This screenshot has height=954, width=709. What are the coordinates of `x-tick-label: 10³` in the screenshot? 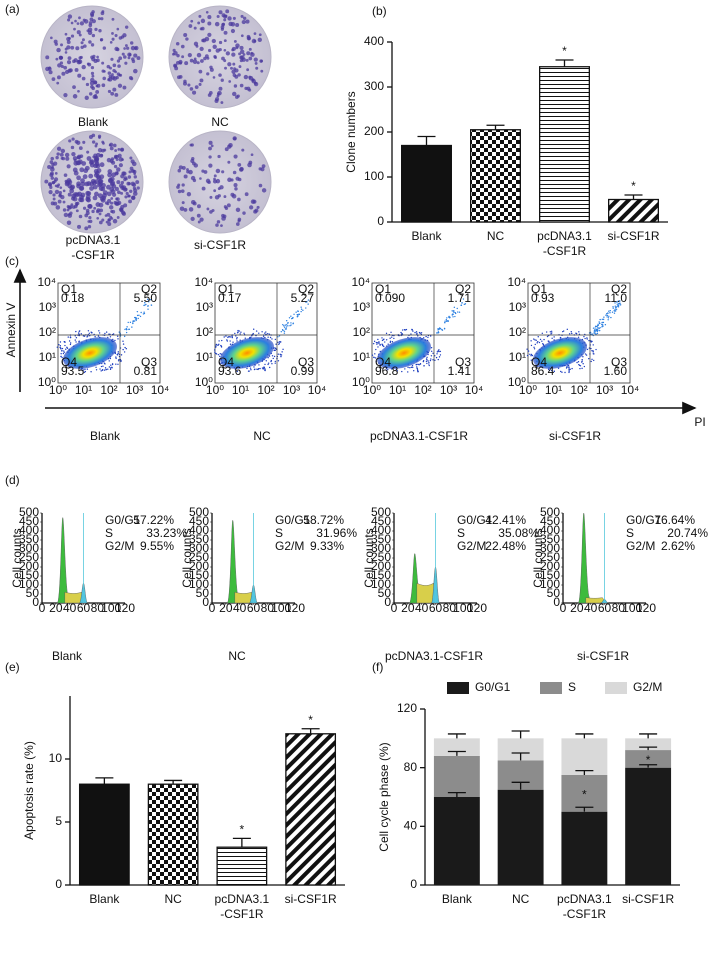 It's located at (604, 390).